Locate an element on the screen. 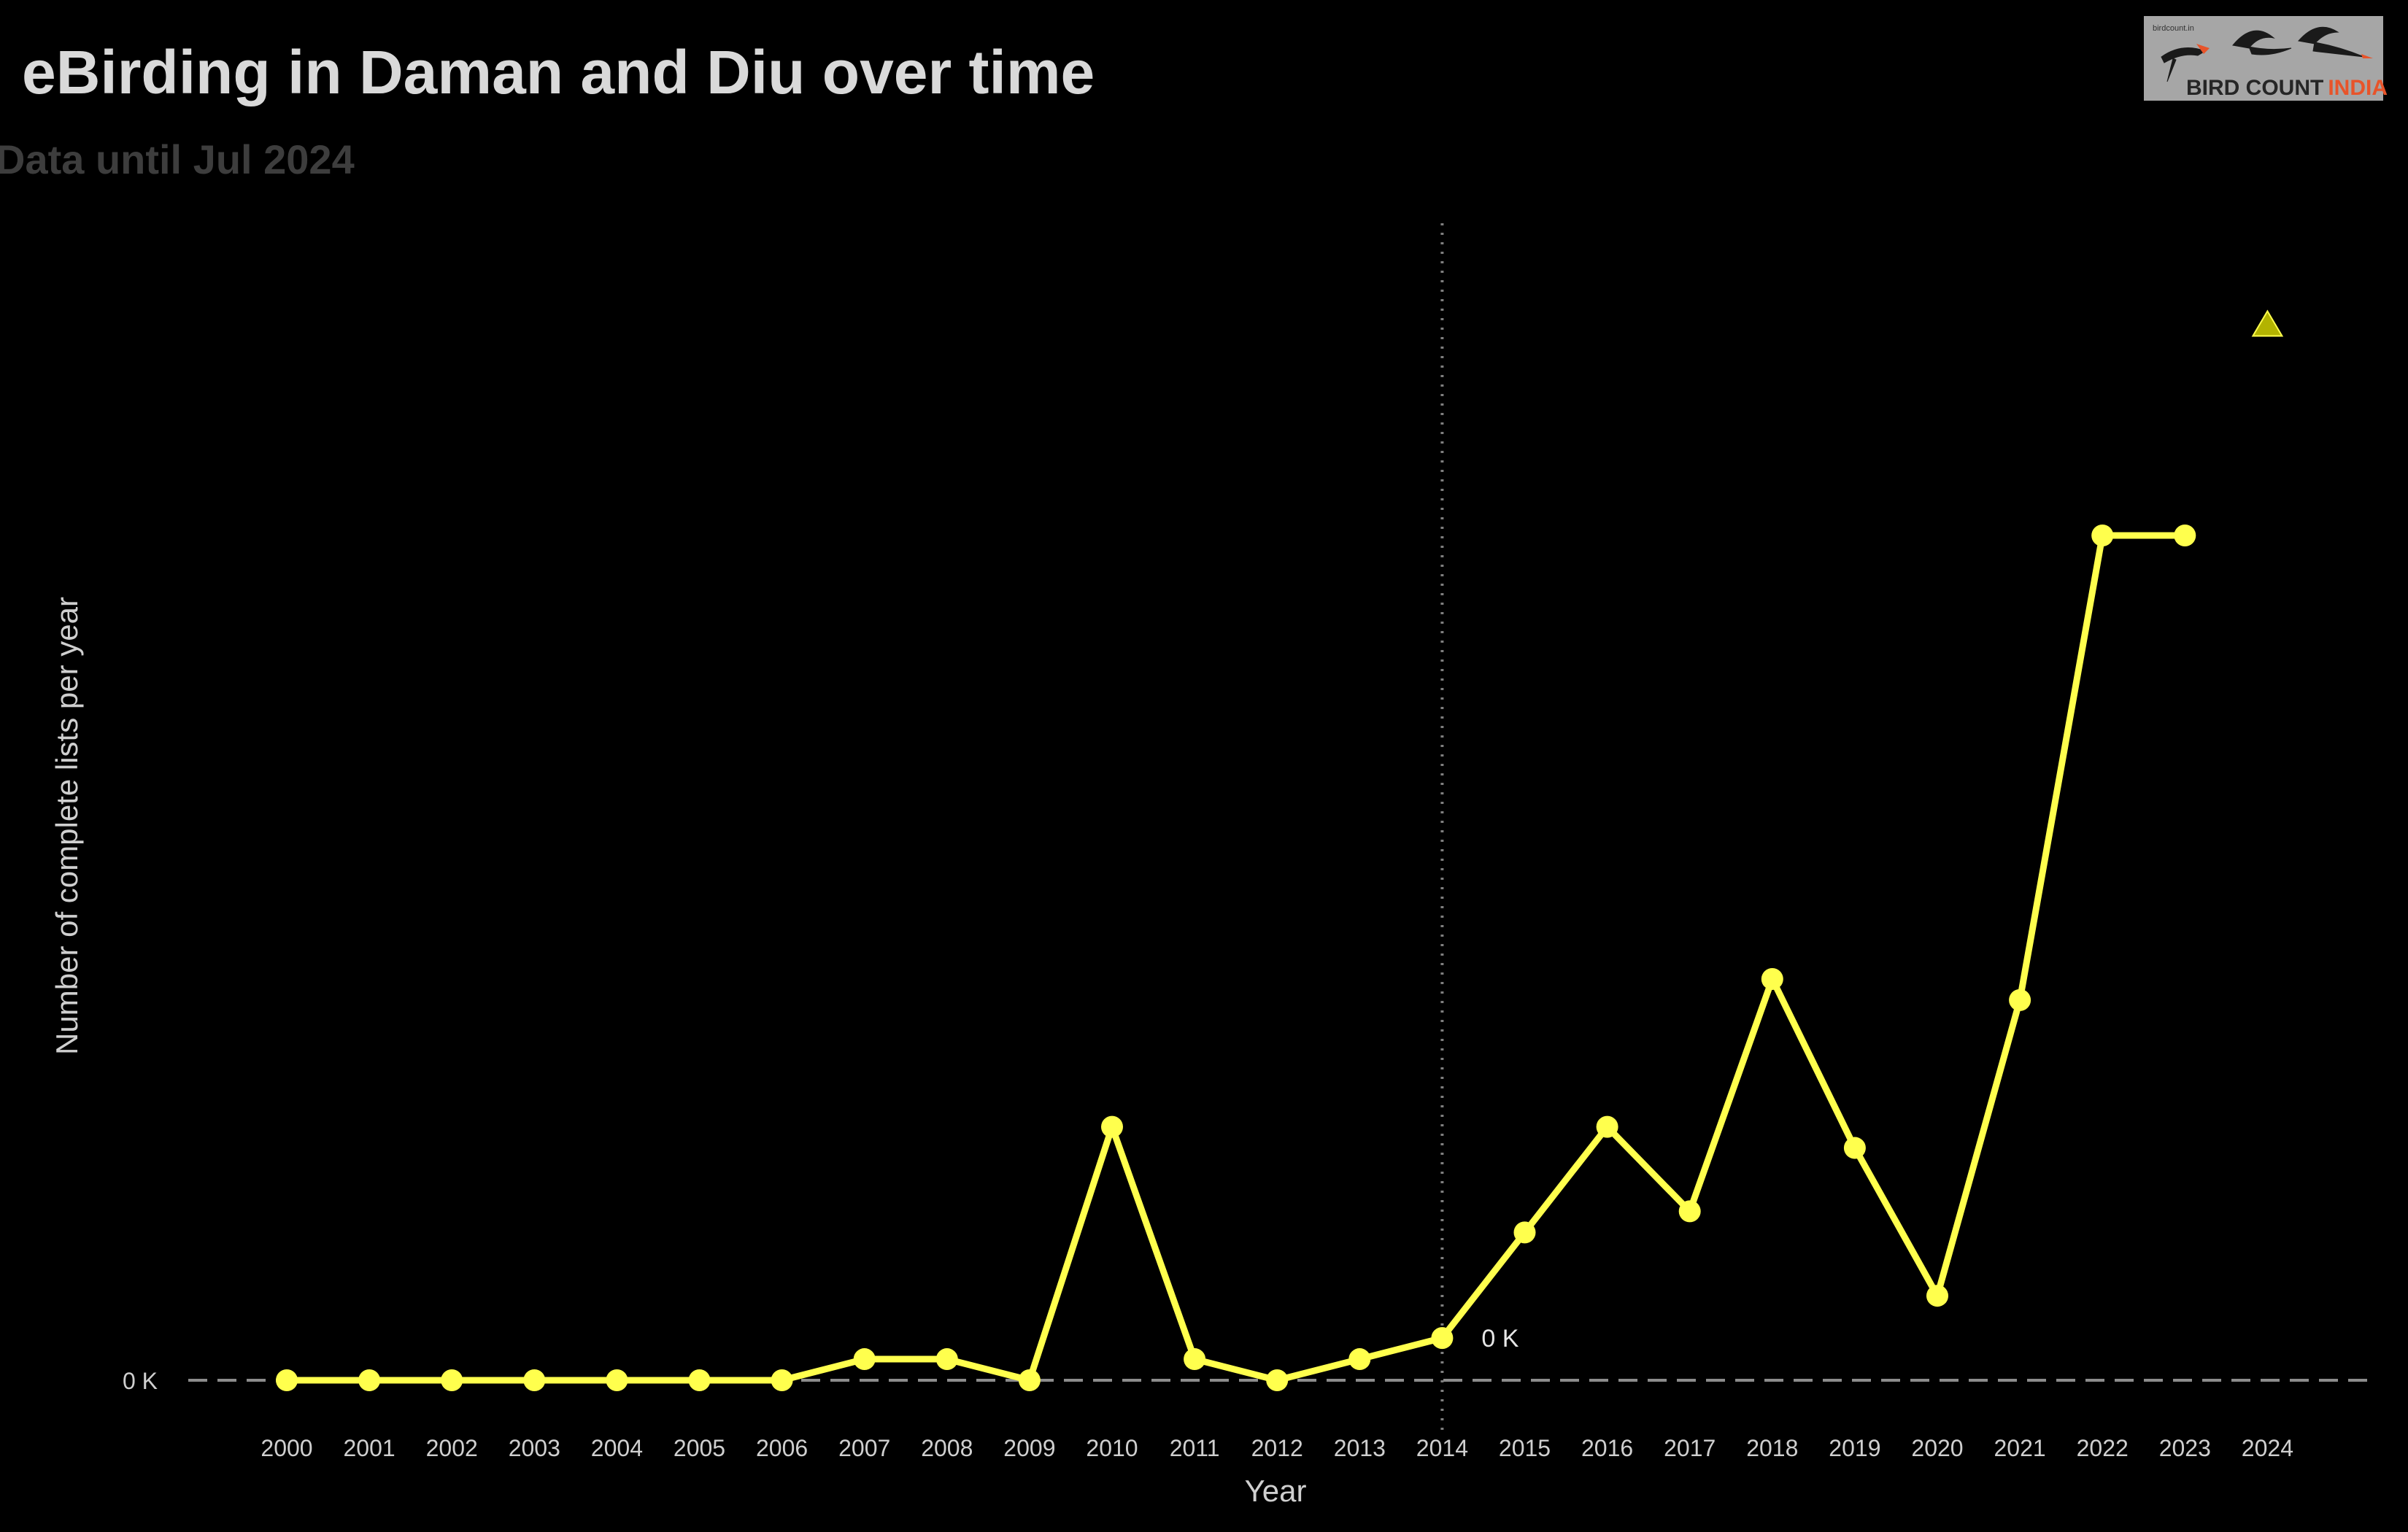  bird-count-india-logo: birdcount.in BIRD COUNT INDIA is located at coordinates (2266, 59).